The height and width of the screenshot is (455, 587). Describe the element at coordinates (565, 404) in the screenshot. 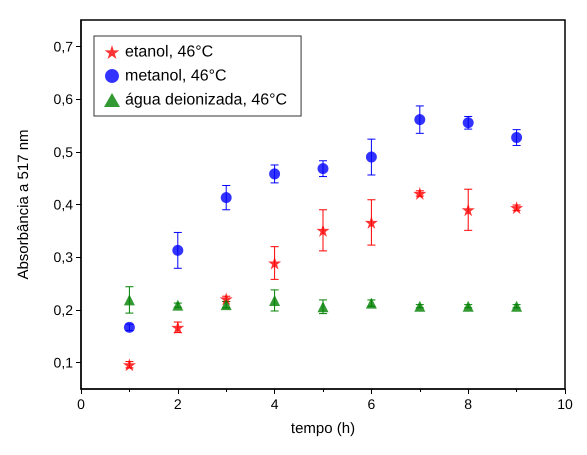

I see `x-tick-label: 10` at that location.